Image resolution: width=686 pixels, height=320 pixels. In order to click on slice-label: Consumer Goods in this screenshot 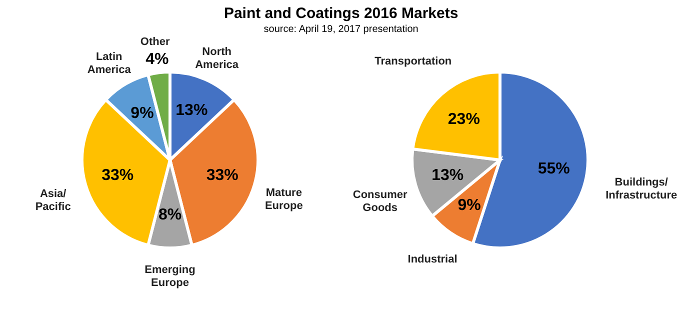, I will do `click(380, 201)`.